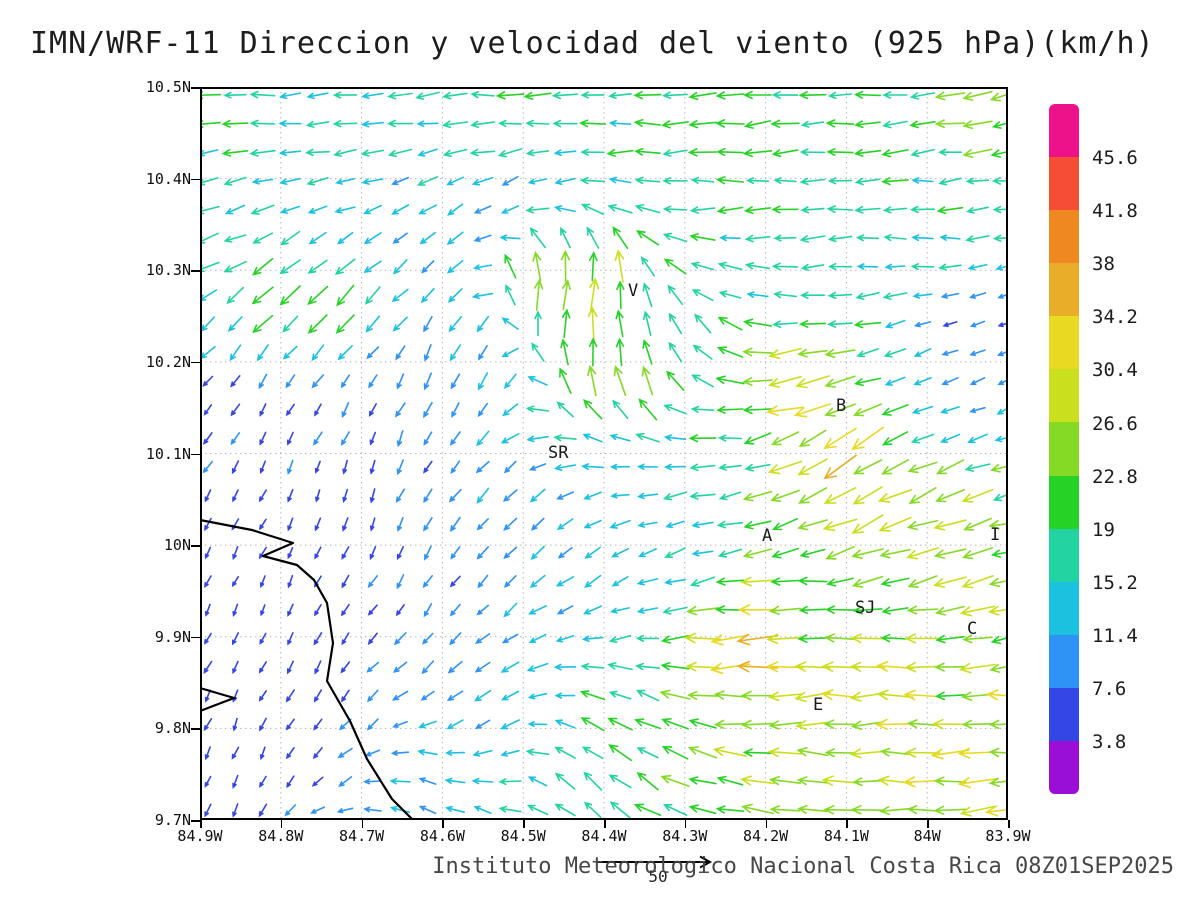  Describe the element at coordinates (846, 836) in the screenshot. I see `x-tick-label: 84.1W` at that location.